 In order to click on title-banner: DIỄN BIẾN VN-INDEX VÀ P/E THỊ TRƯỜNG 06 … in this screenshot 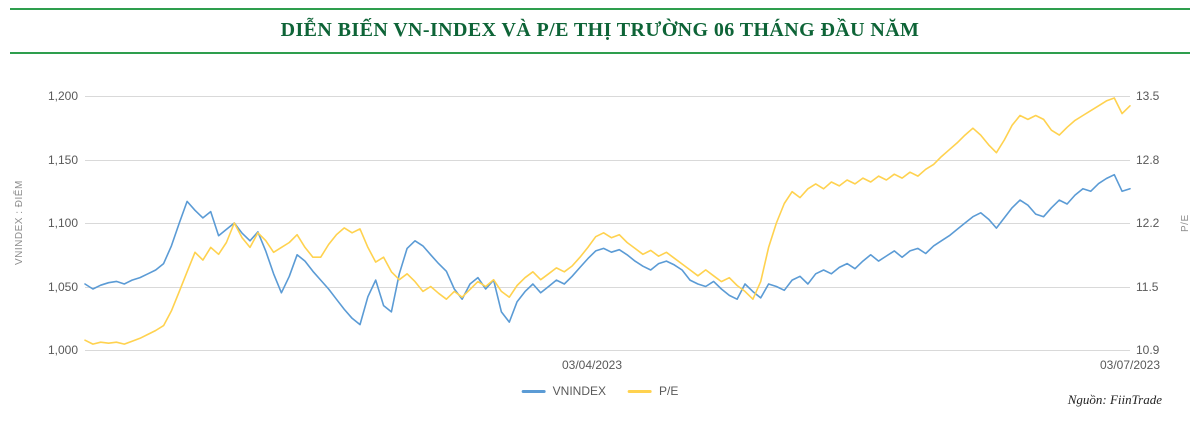, I will do `click(600, 31)`.